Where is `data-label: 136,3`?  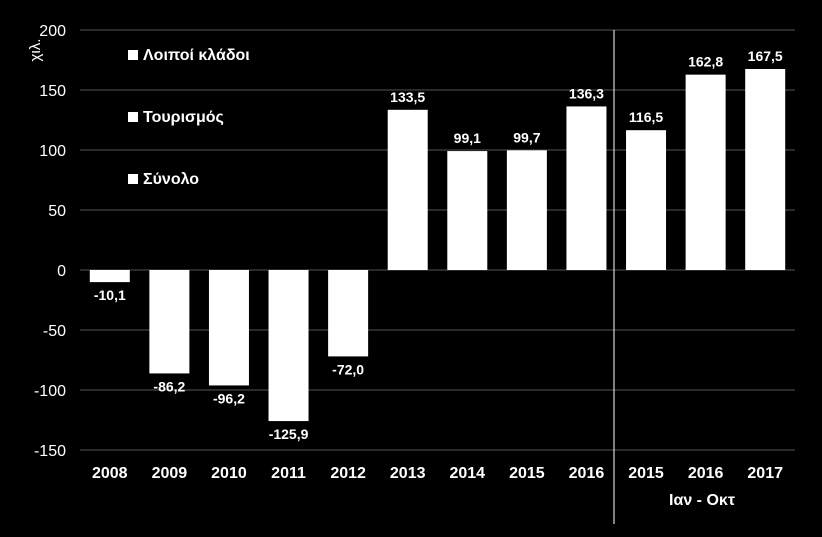 data-label: 136,3 is located at coordinates (586, 93).